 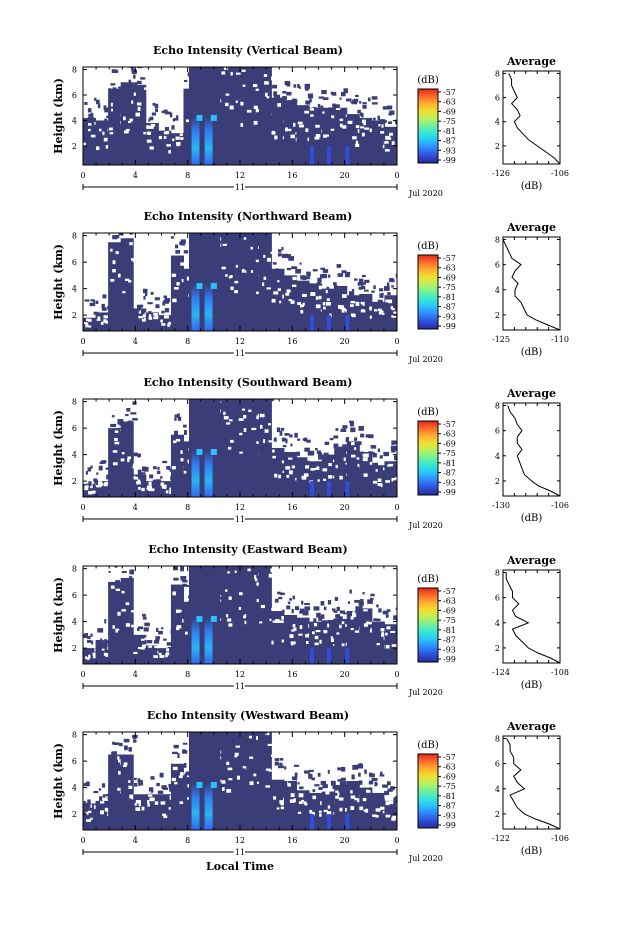 What do you see at coordinates (501, 672) in the screenshot?
I see `average-x-tick-label: -124` at bounding box center [501, 672].